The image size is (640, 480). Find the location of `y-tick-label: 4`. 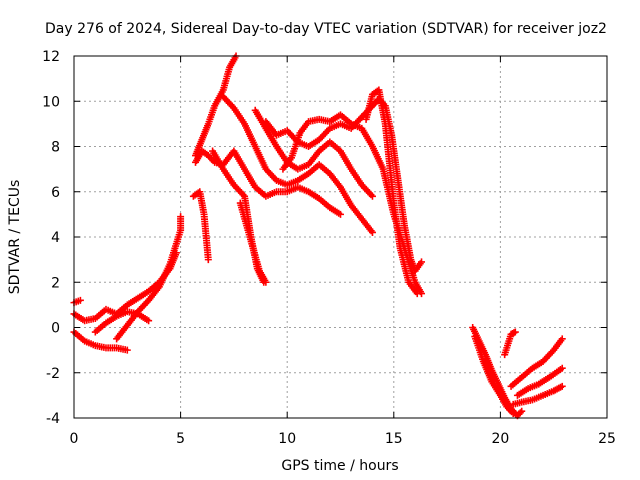

y-tick-label: 4 is located at coordinates (55, 238).